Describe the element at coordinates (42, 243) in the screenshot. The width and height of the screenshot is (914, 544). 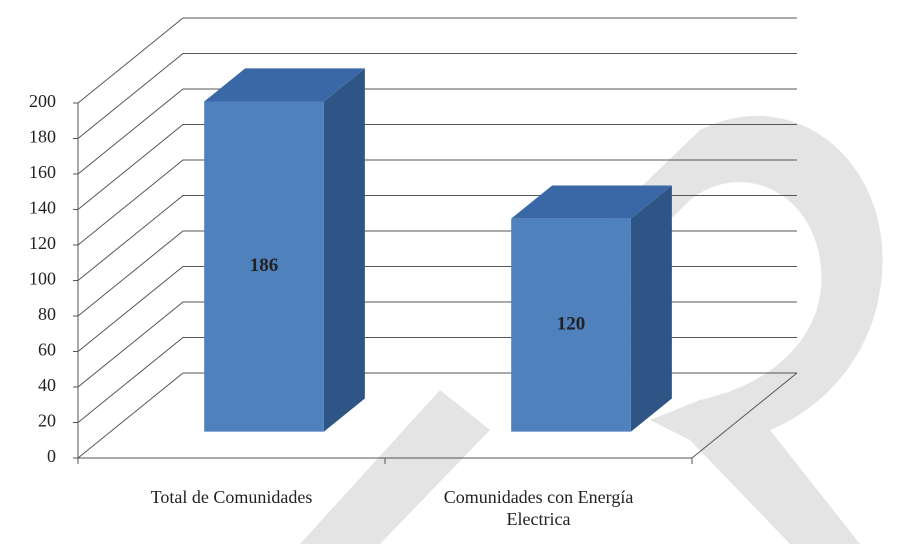
I see `y-tick-label: 120` at that location.